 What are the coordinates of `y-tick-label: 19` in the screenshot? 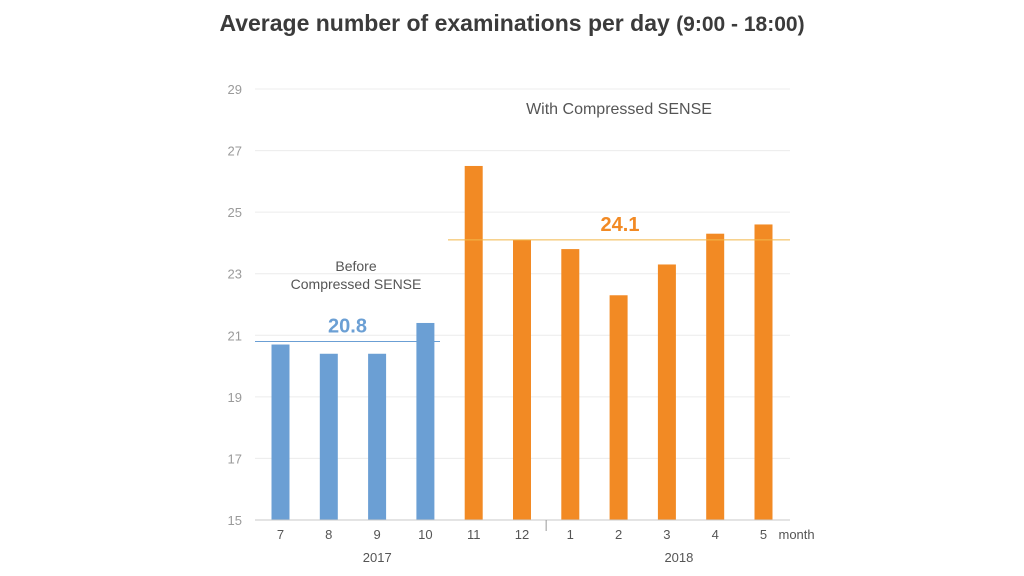 It's located at (235, 397).